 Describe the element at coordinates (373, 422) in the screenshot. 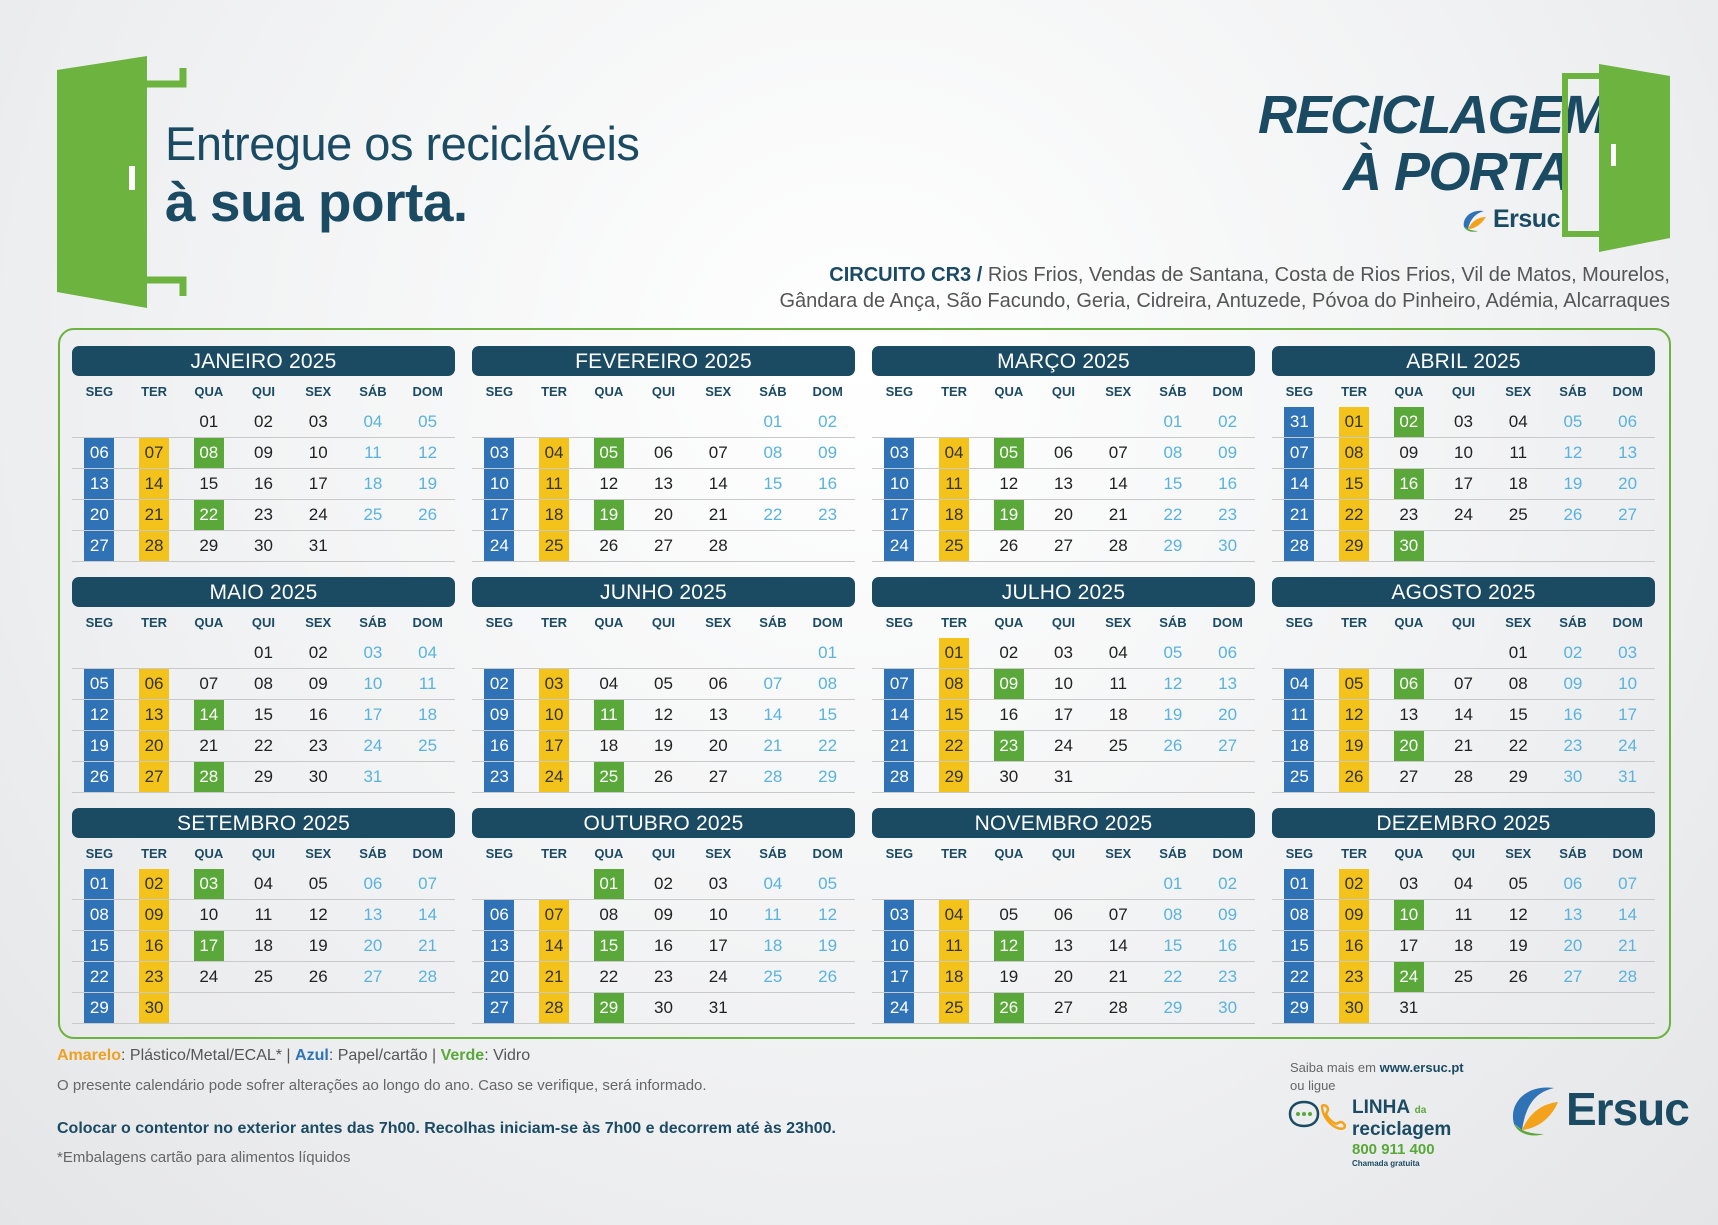

I see `day-cell: 04` at that location.